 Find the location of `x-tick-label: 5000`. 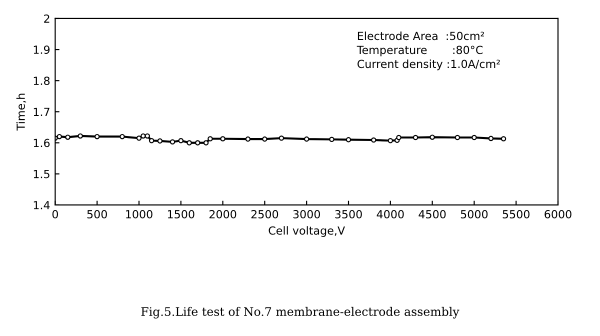

x-tick-label: 5000 is located at coordinates (474, 214).